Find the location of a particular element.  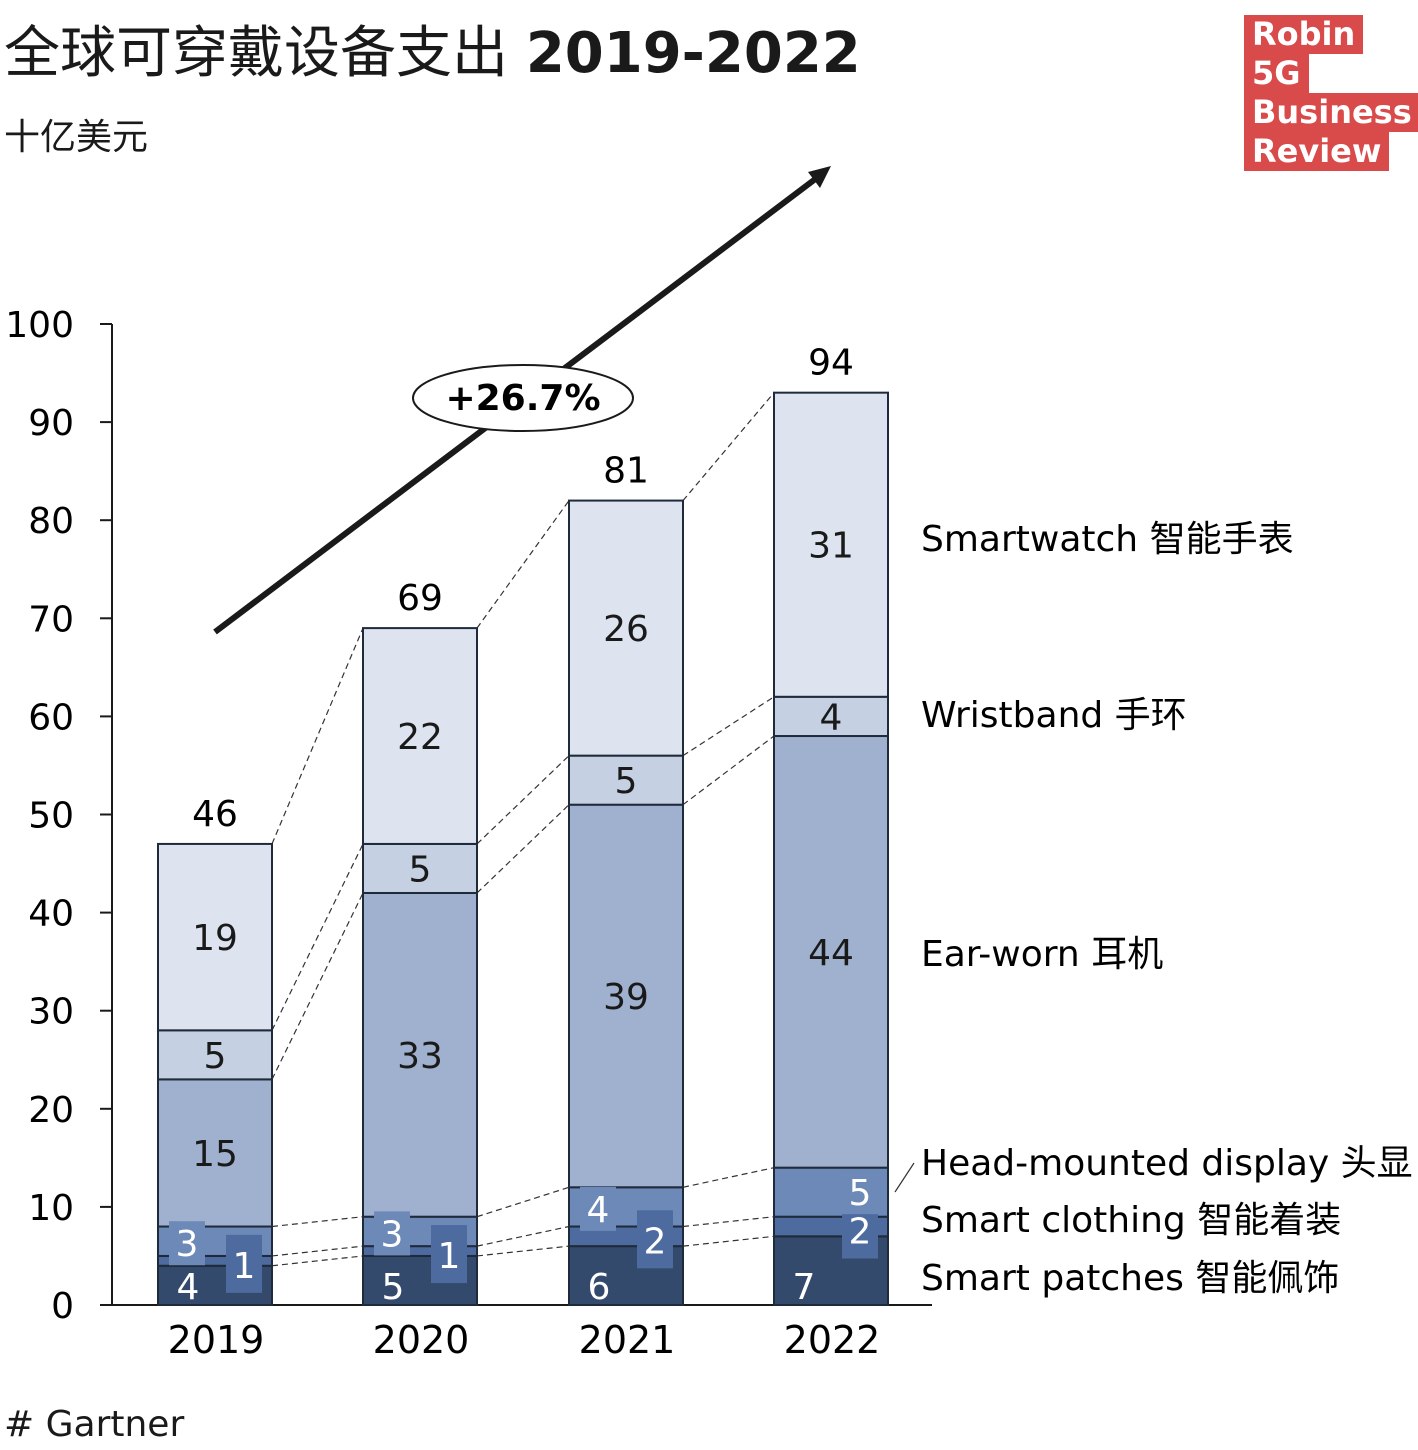

x-tick-label: 2022 is located at coordinates (832, 1340).